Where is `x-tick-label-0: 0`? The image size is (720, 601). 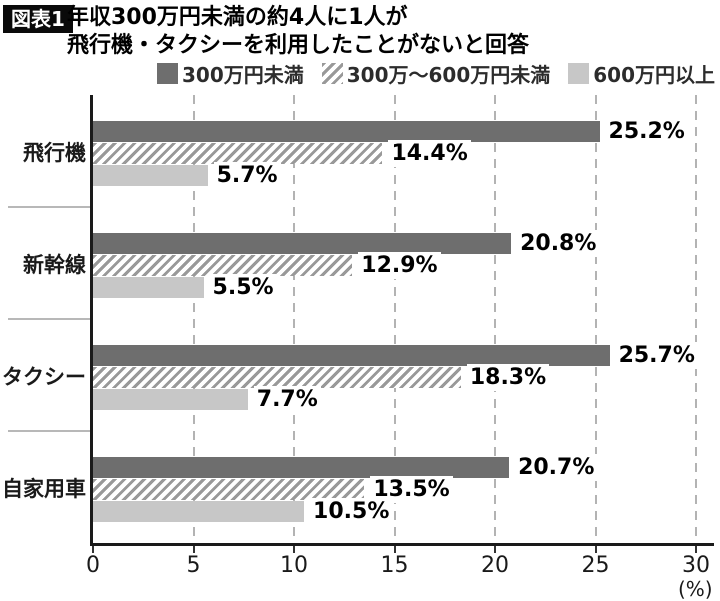 x-tick-label-0: 0 is located at coordinates (93, 565).